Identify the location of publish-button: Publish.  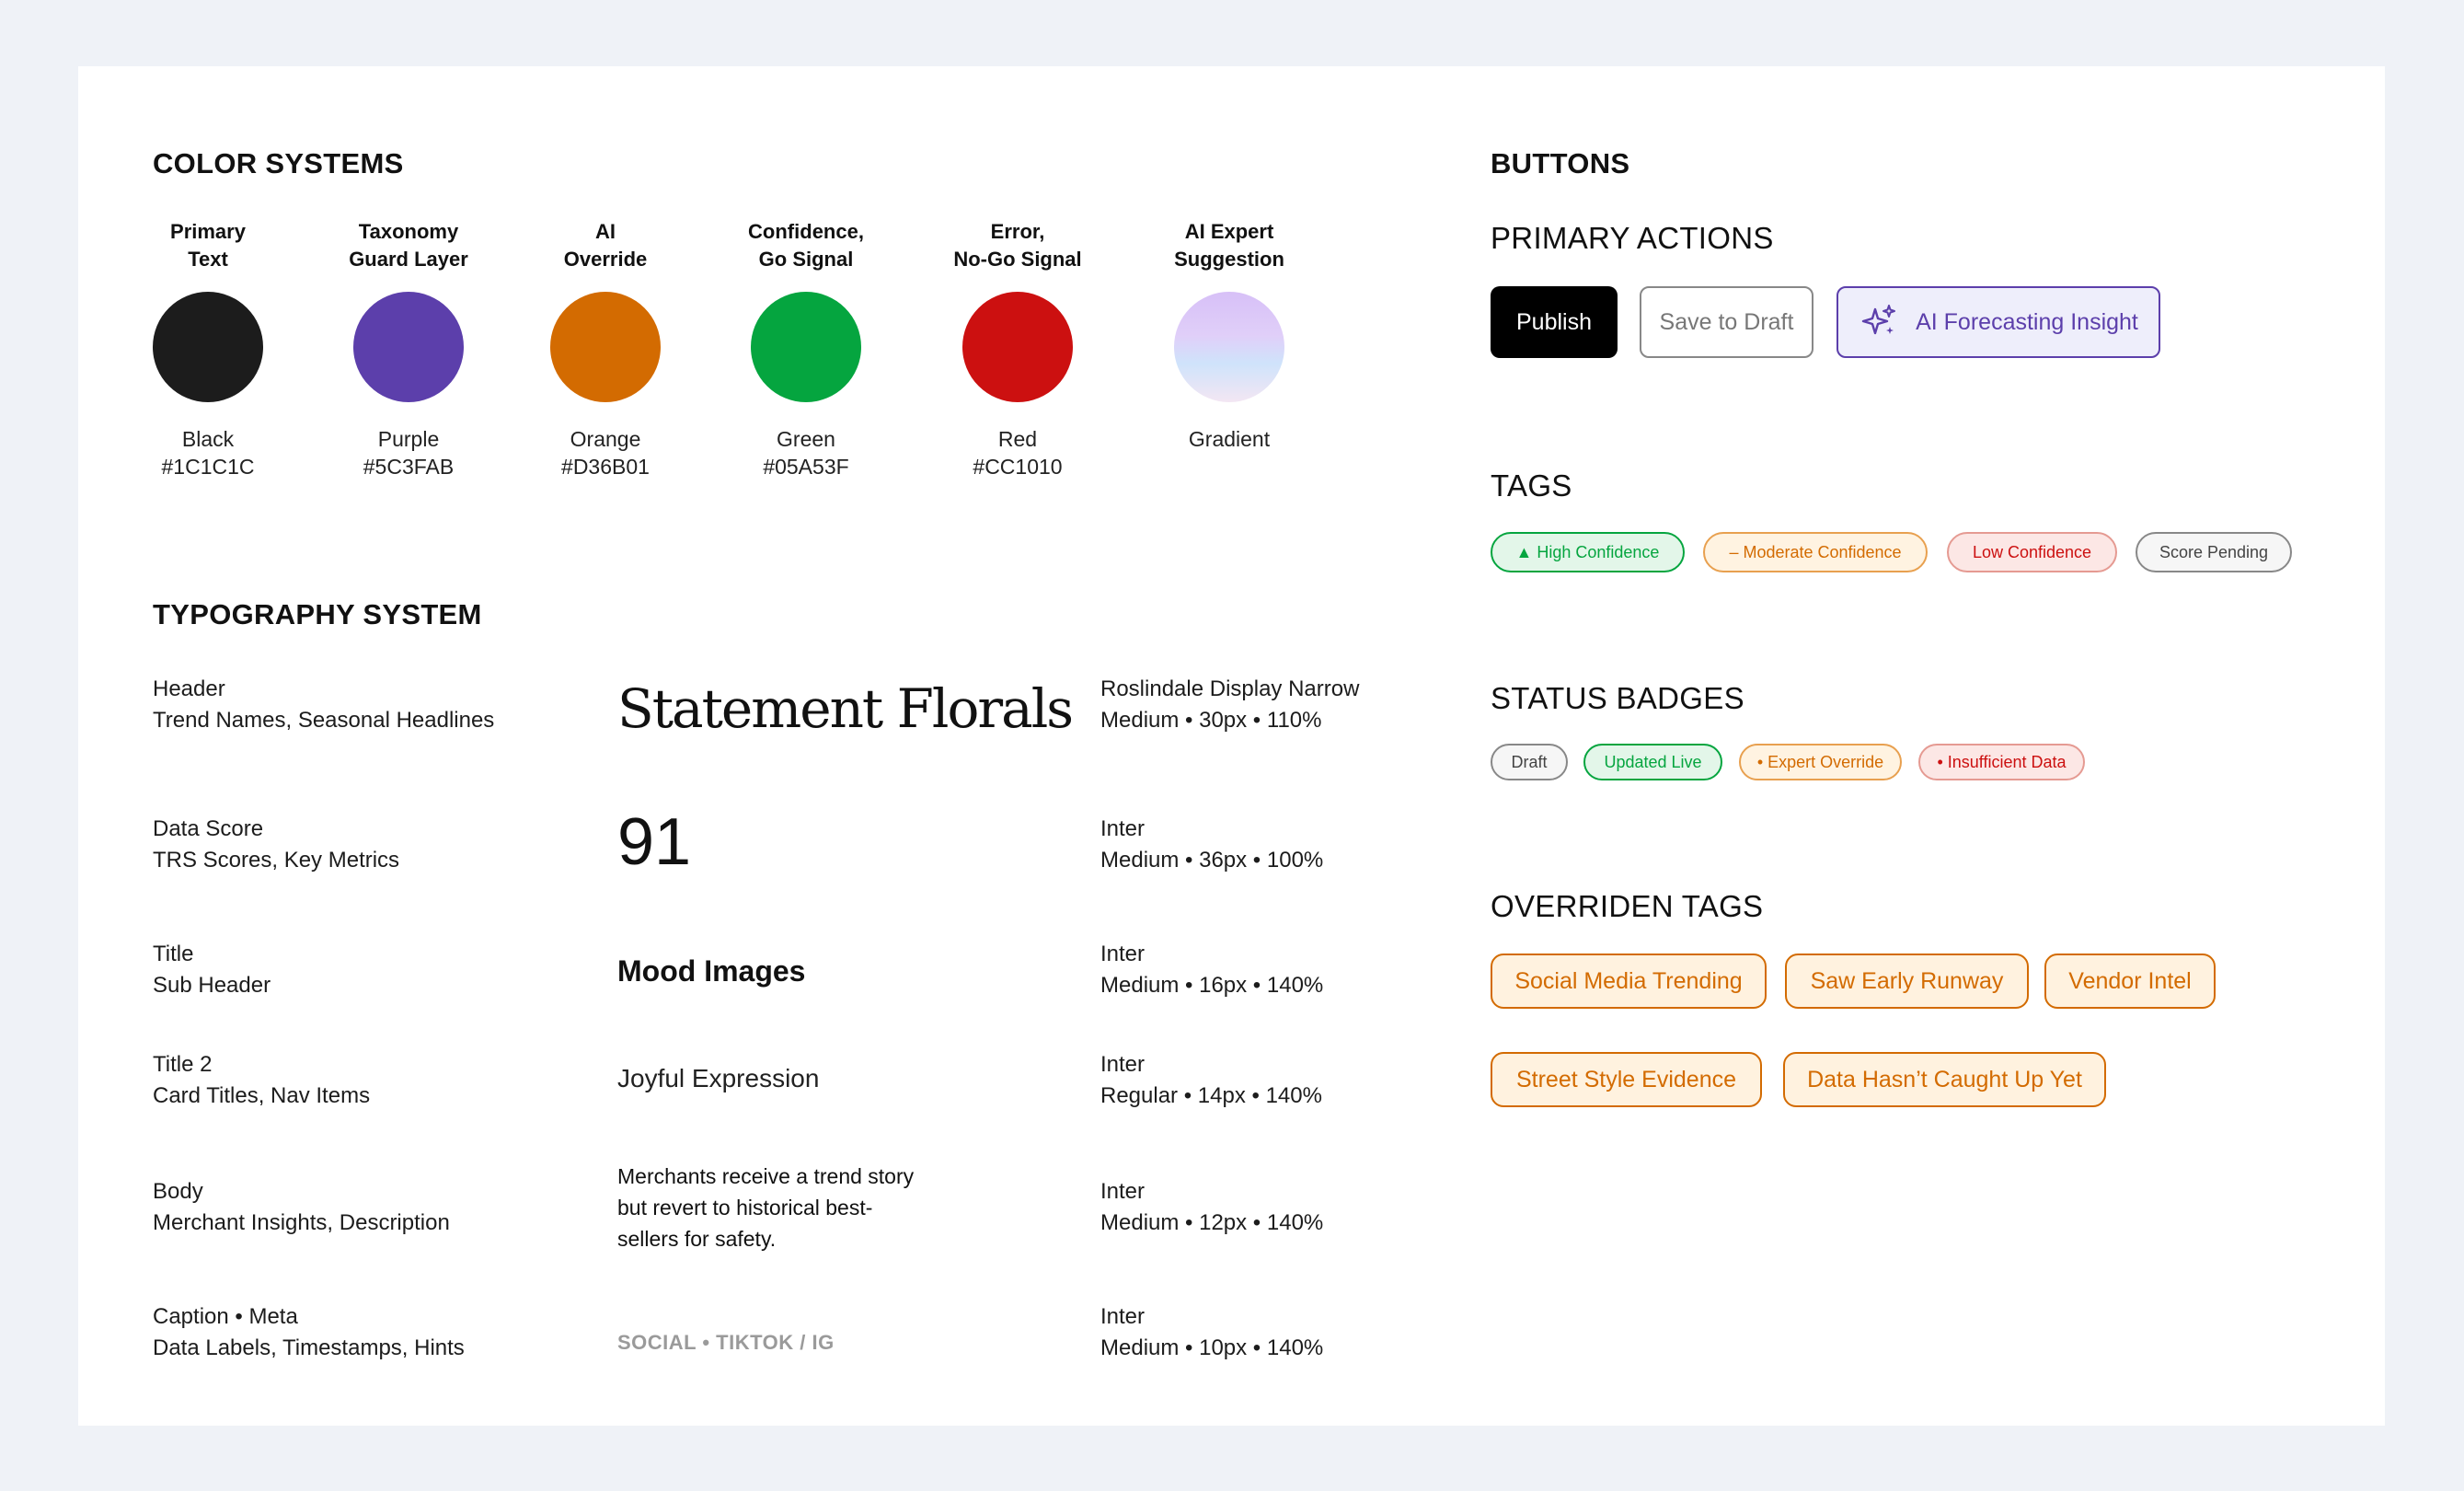
(1554, 322).